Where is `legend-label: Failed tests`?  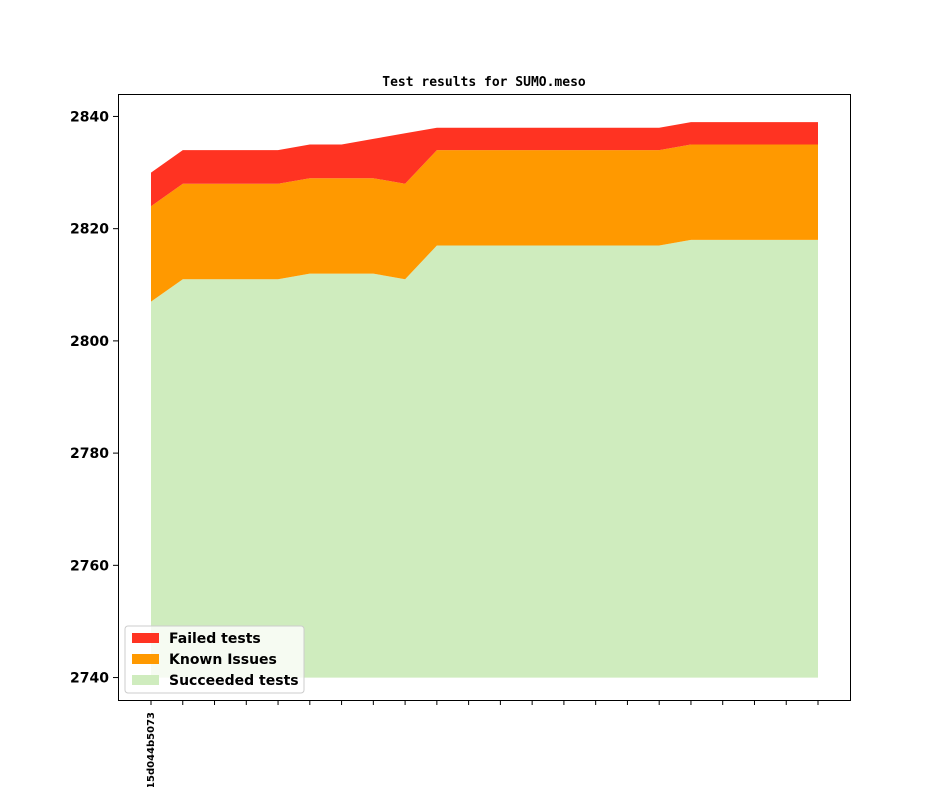 legend-label: Failed tests is located at coordinates (215, 639).